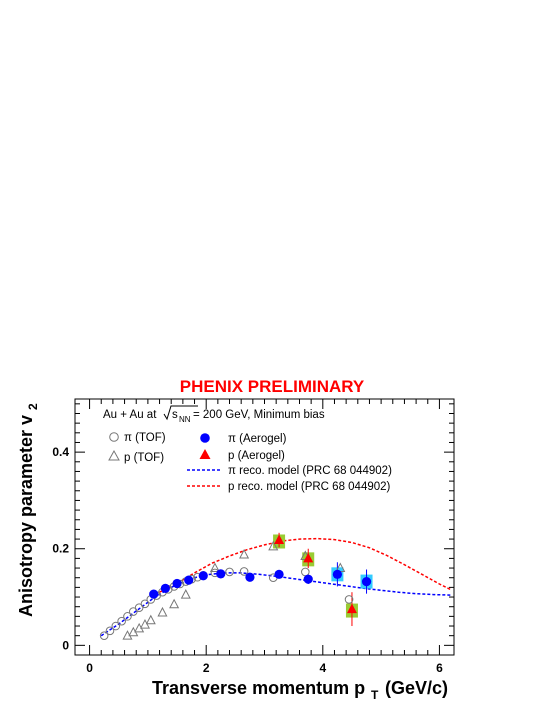 The width and height of the screenshot is (545, 705). I want to click on legend-marker-p-tof, so click(114, 455).